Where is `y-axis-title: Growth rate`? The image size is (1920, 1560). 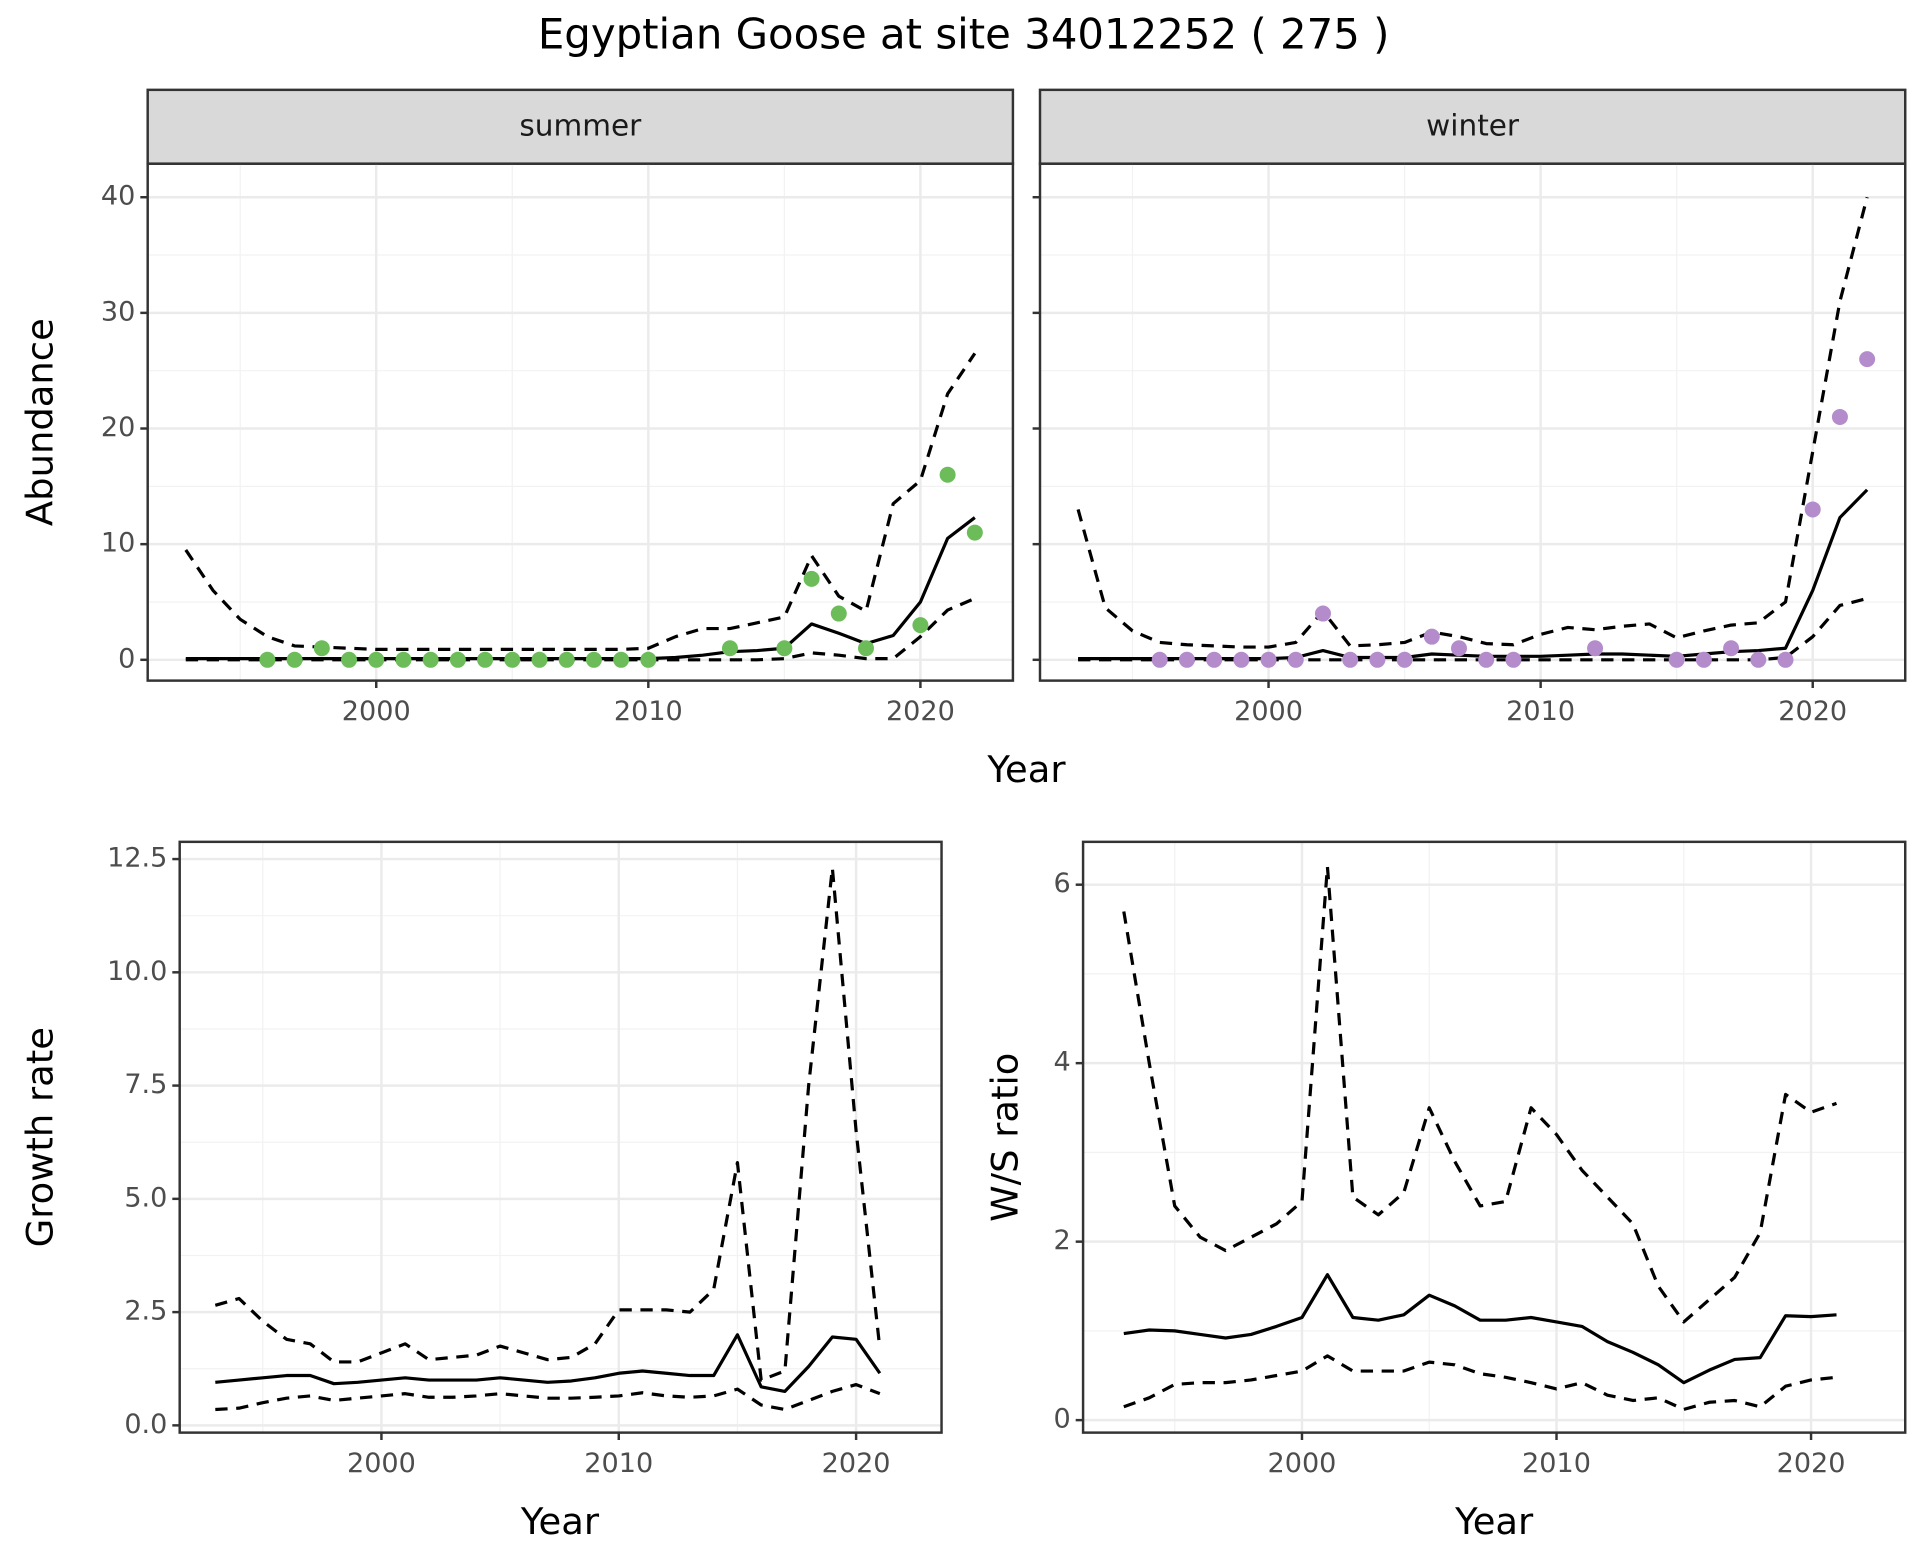 y-axis-title: Growth rate is located at coordinates (39, 1137).